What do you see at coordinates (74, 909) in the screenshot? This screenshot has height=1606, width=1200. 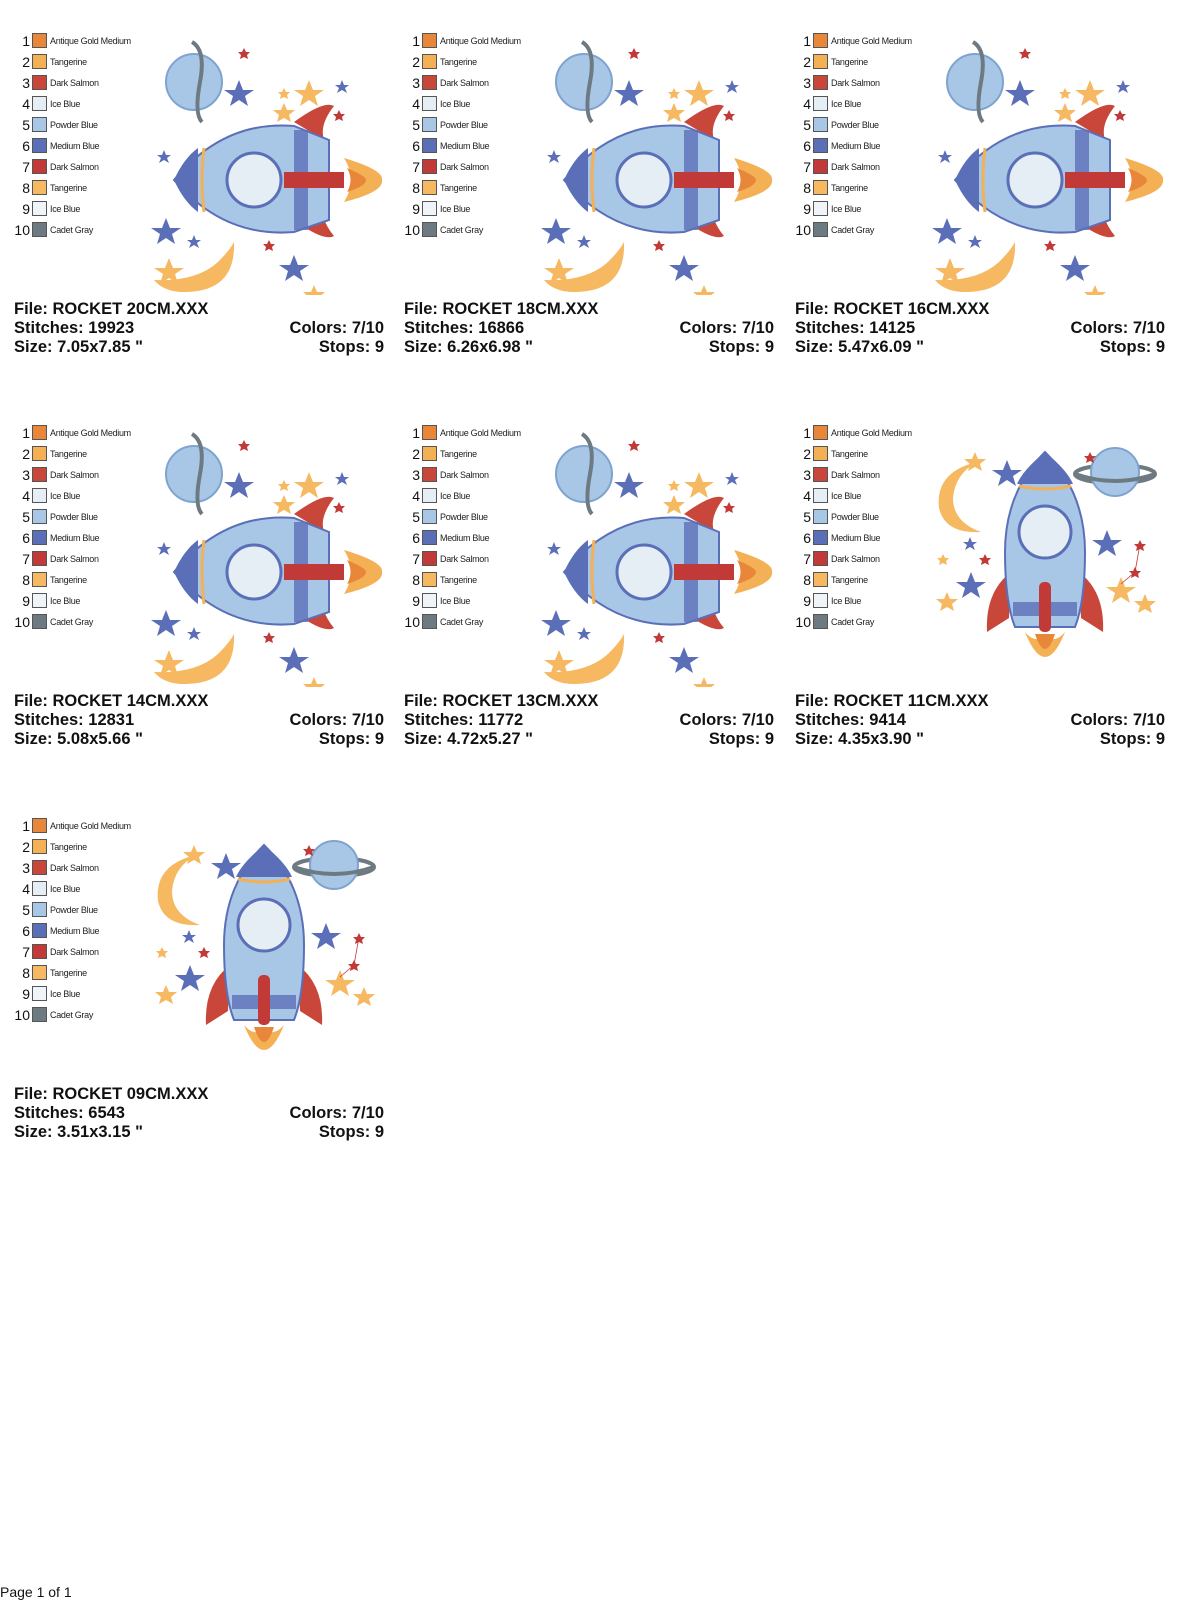 I see `thread-name: Powder Blue` at bounding box center [74, 909].